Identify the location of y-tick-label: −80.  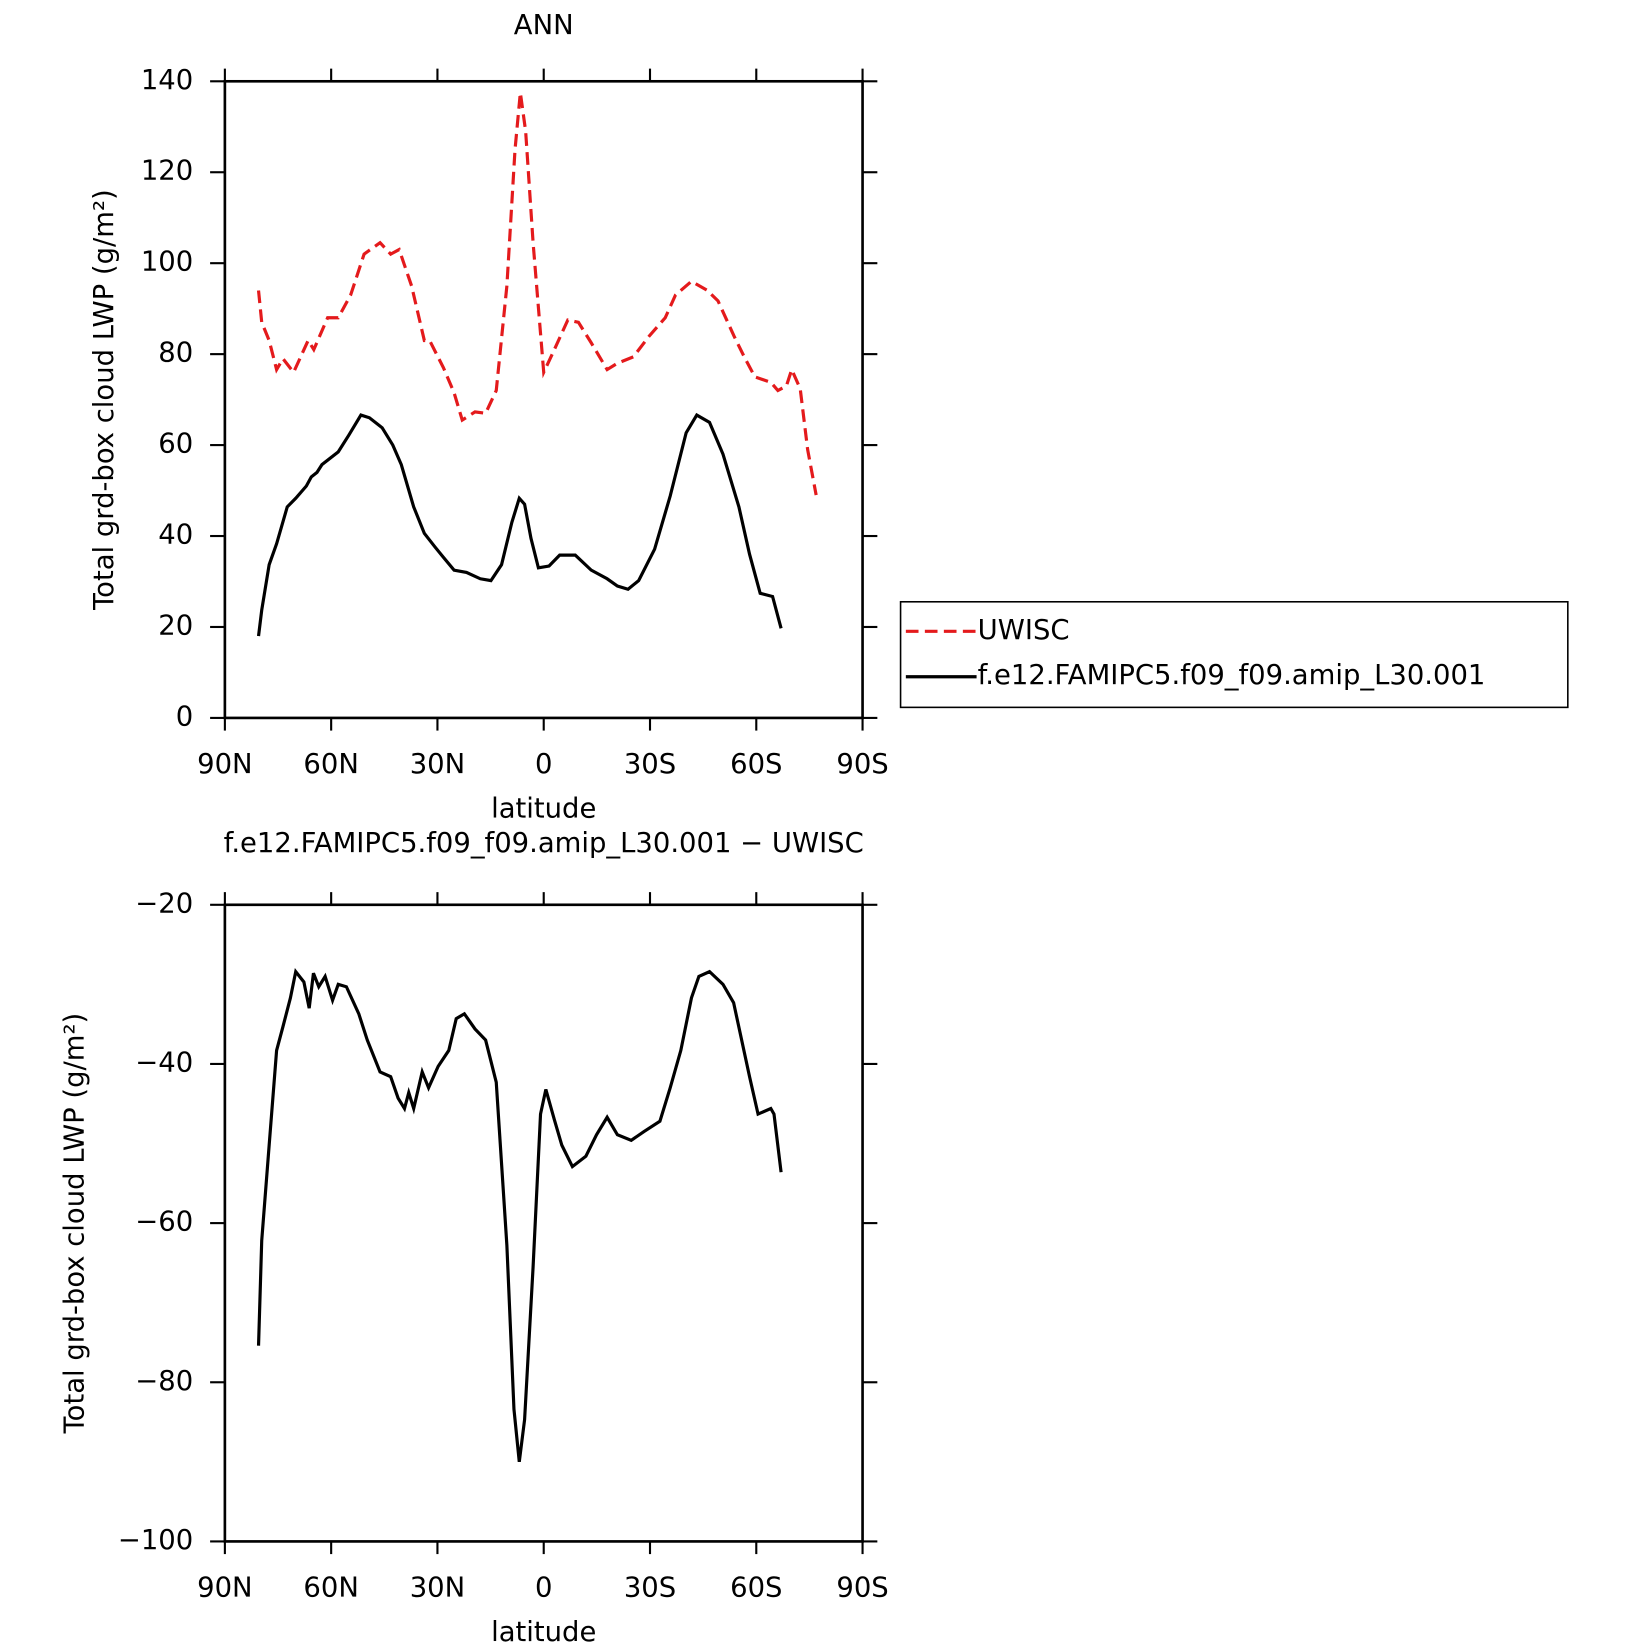
(164, 1381).